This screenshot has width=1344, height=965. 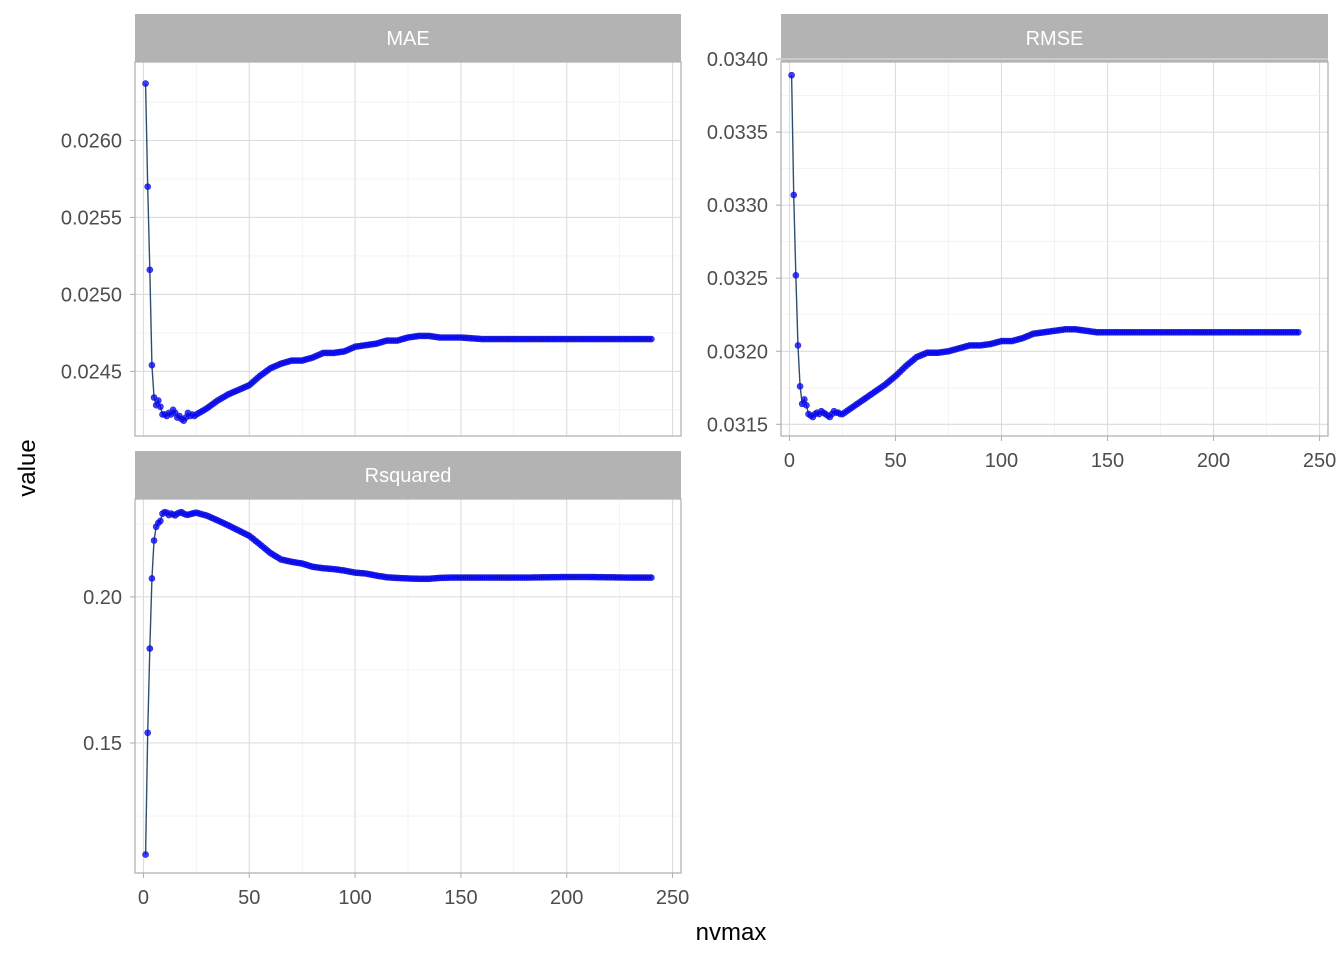 I want to click on y-tick-label: 0.0245, so click(x=91, y=372).